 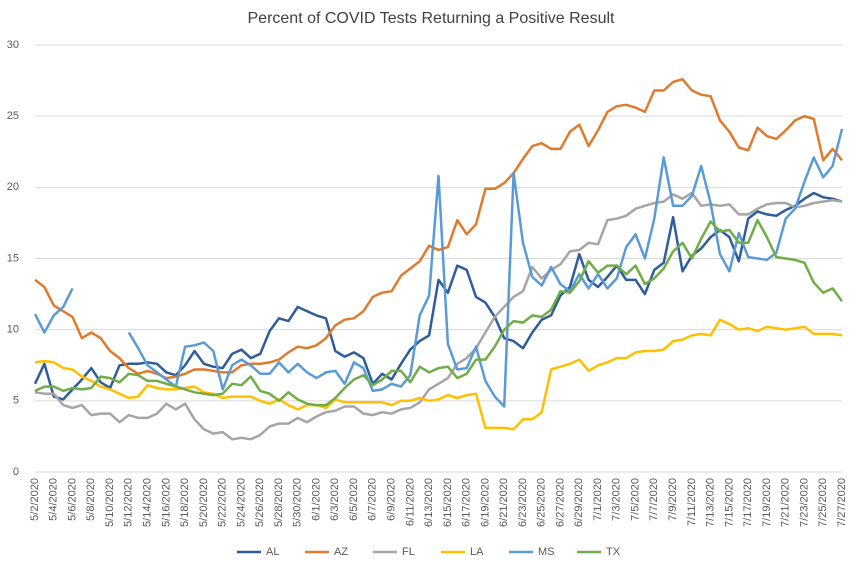 I want to click on legend-label: LA, so click(x=477, y=552).